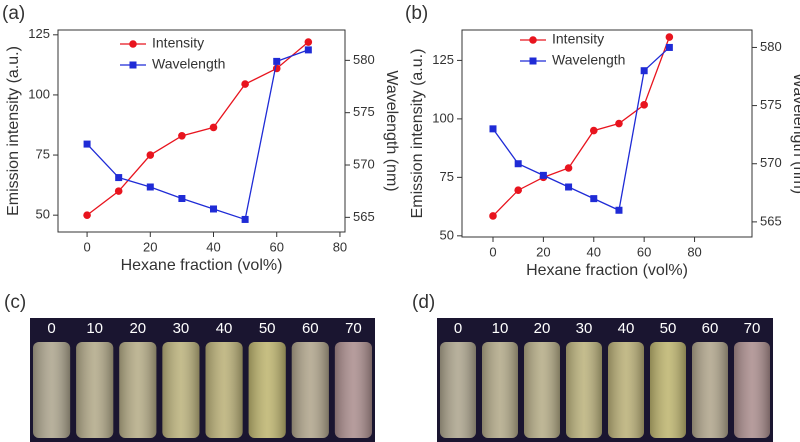 The width and height of the screenshot is (800, 442). I want to click on panel-label: (d), so click(423, 302).